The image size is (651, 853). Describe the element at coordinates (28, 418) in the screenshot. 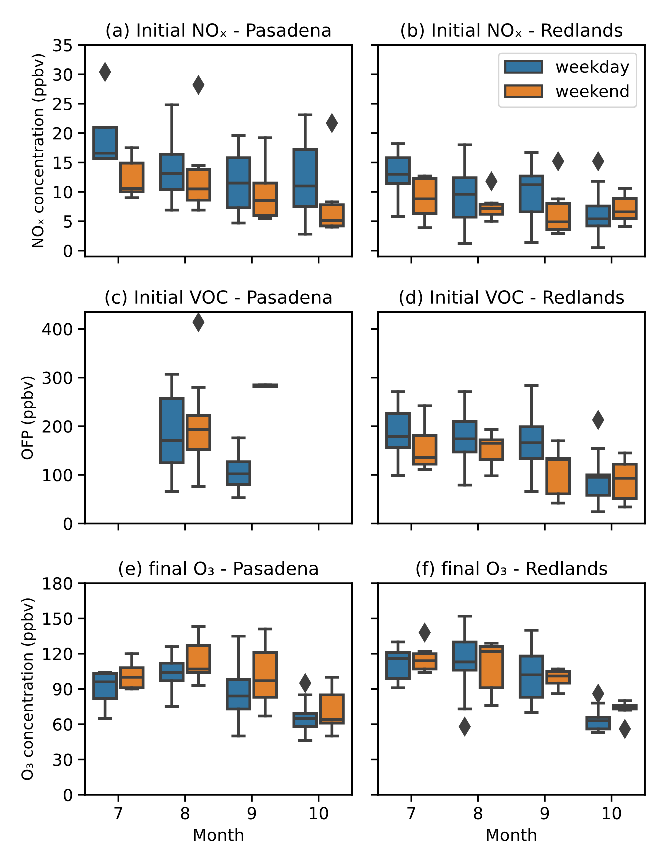

I see `y-axis-title: OFP (ppbv)` at that location.